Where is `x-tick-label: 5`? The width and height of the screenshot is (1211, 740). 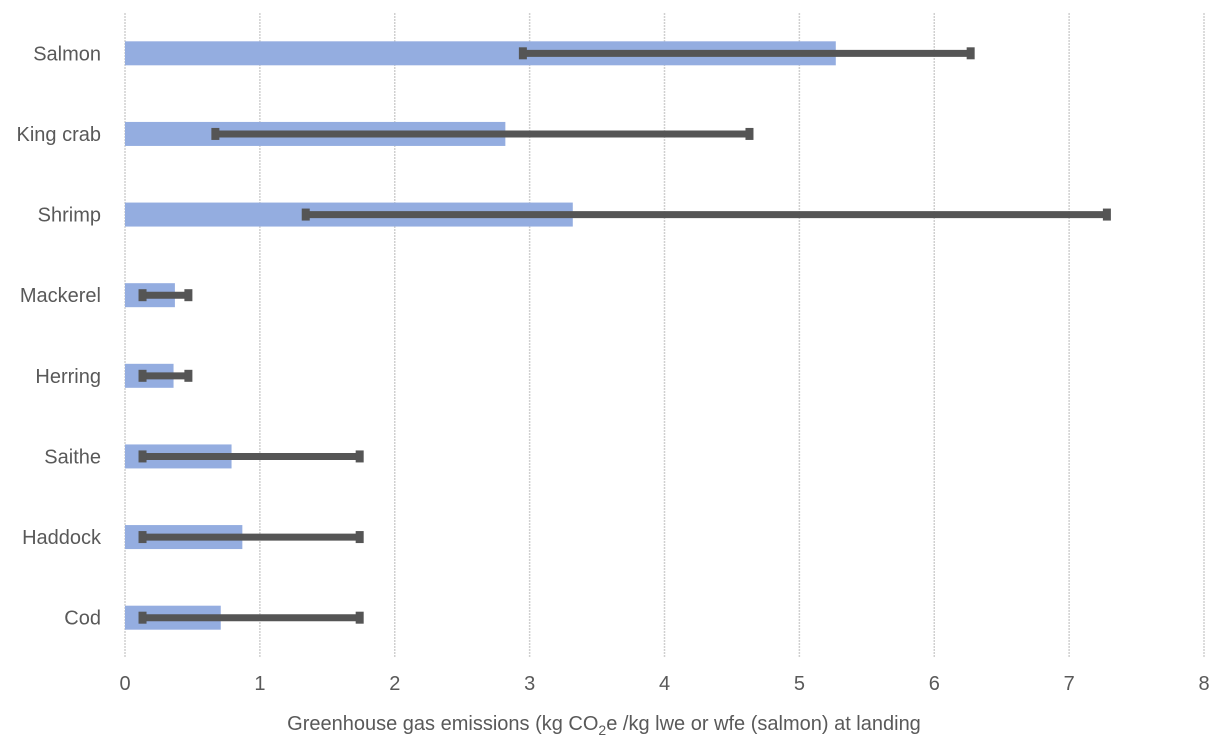 x-tick-label: 5 is located at coordinates (799, 684).